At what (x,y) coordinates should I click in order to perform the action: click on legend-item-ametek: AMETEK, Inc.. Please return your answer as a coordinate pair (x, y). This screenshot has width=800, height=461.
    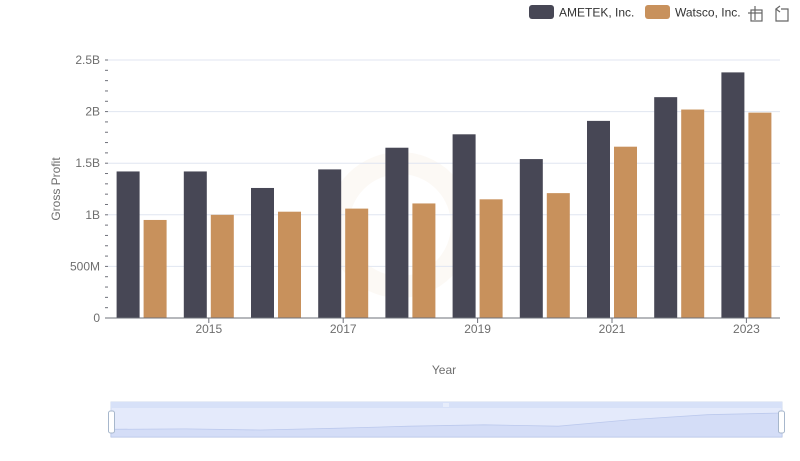
    Looking at the image, I should click on (581, 12).